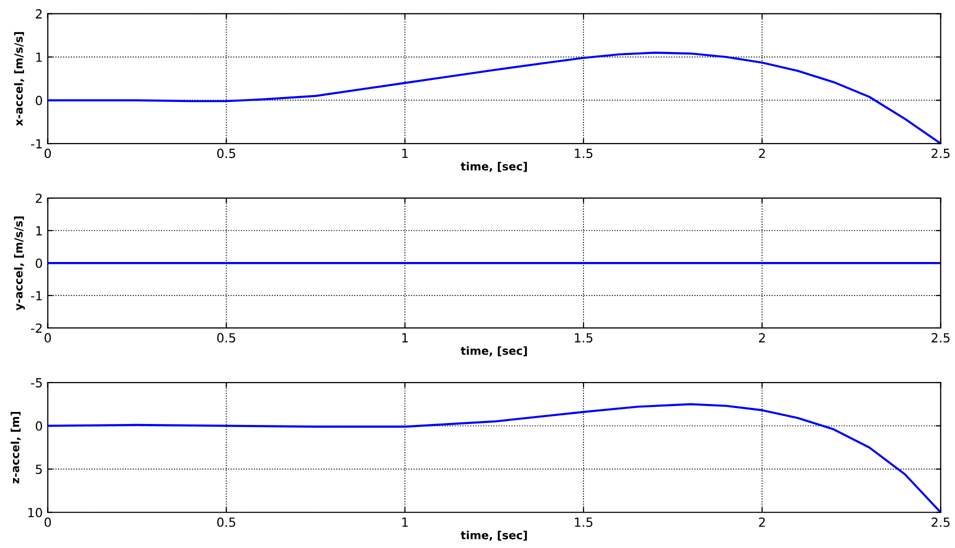  I want to click on y-tick-label: 10, so click(35, 513).